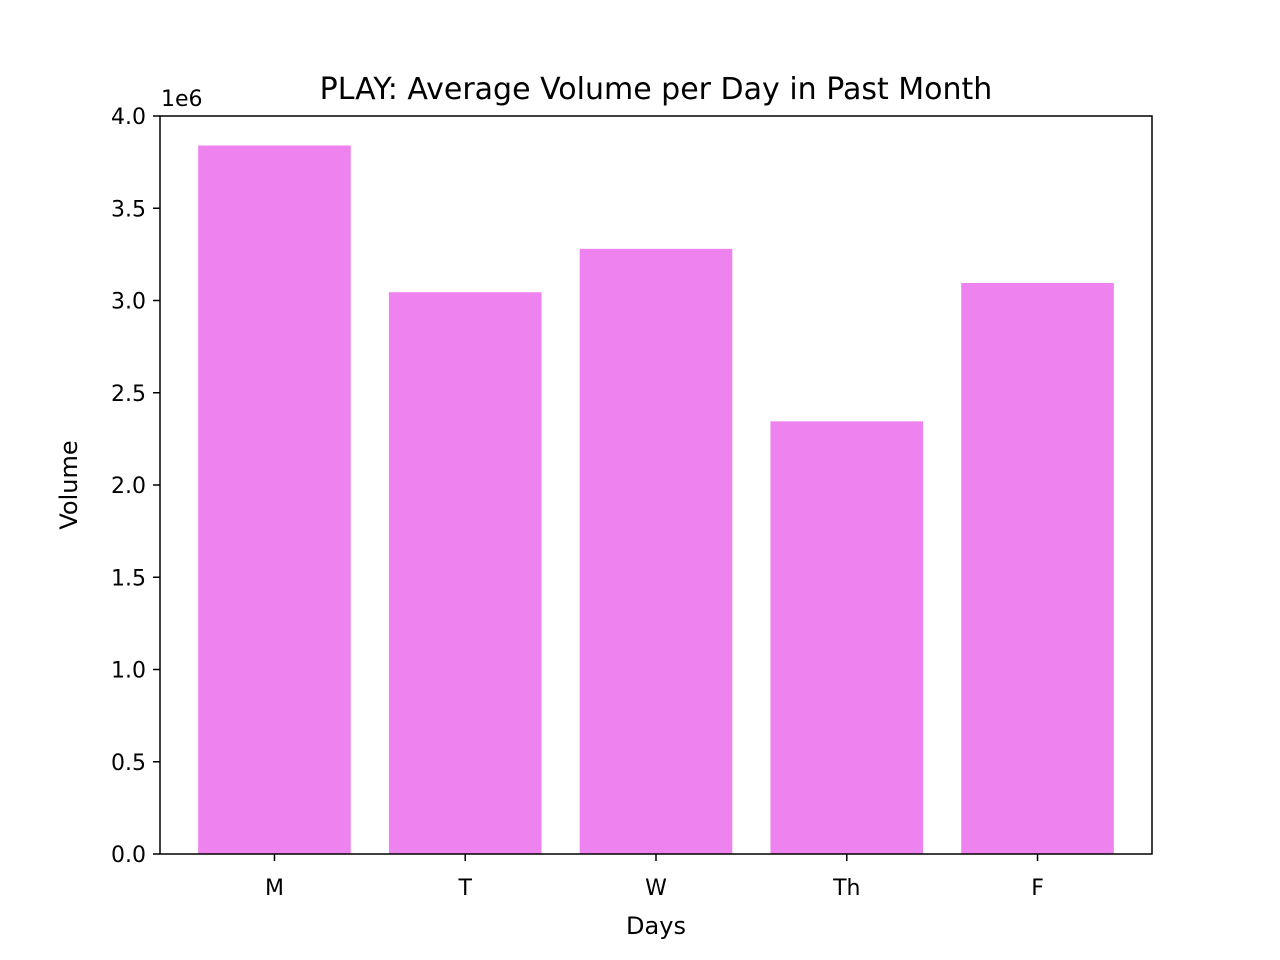 This screenshot has width=1280, height=960. I want to click on y-axis-offset-label: 1e6, so click(182, 99).